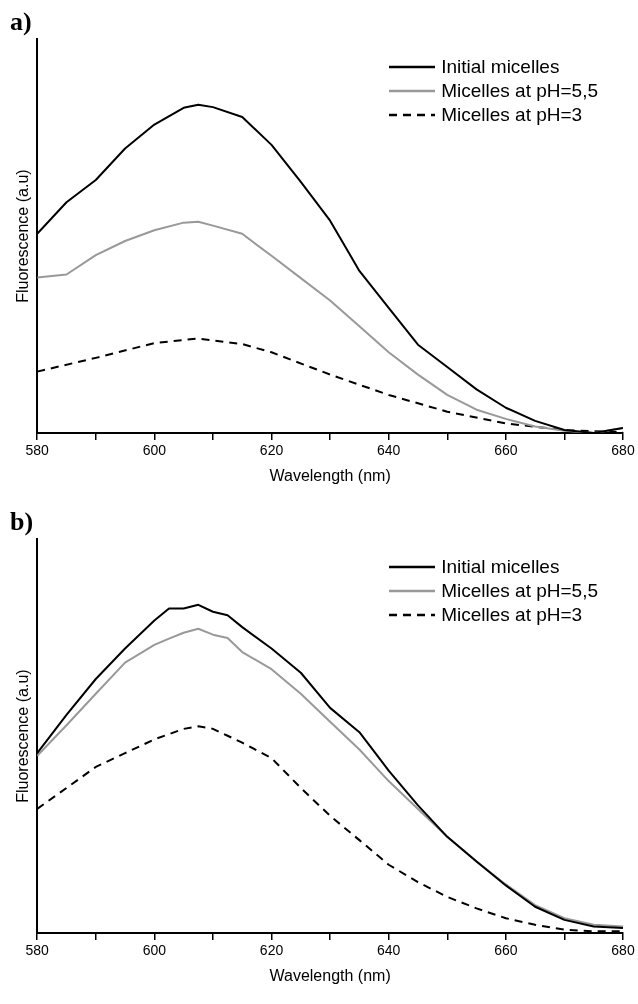 The width and height of the screenshot is (638, 1004). Describe the element at coordinates (22, 522) in the screenshot. I see `chart-title: b)` at that location.